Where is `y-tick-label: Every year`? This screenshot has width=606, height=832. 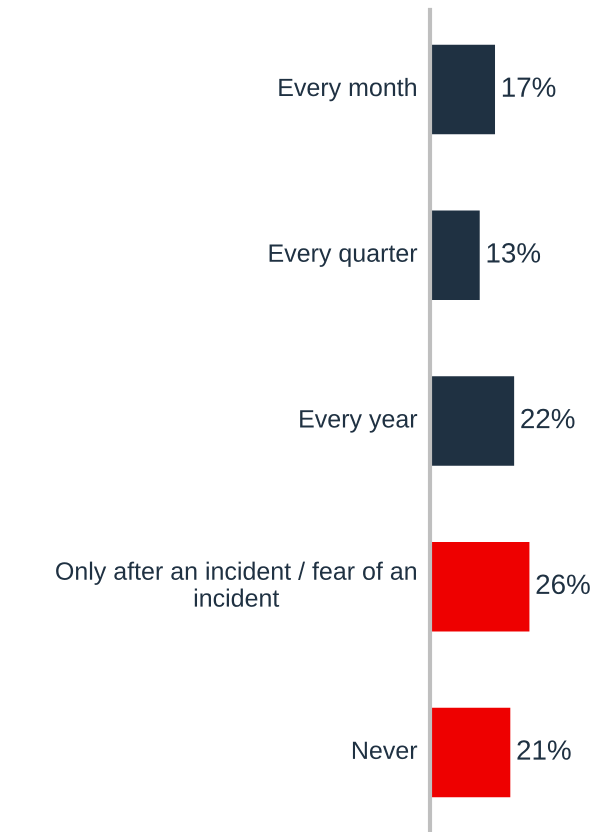 y-tick-label: Every year is located at coordinates (359, 421).